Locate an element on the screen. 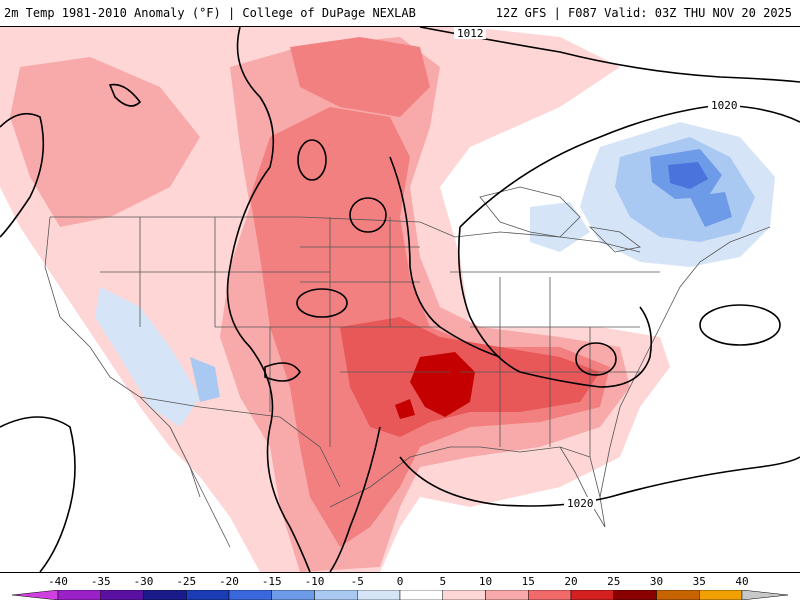 The width and height of the screenshot is (800, 601). us-canada-border is located at coordinates (345, 234).